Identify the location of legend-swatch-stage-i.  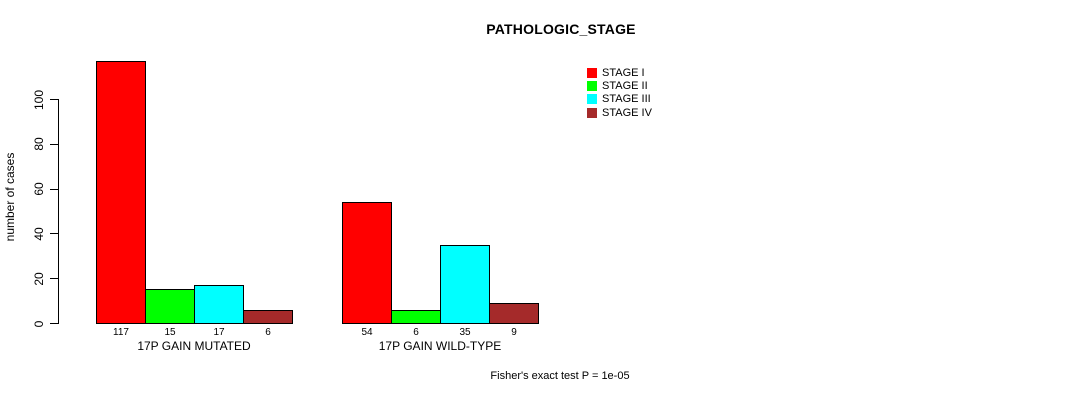
(592, 72).